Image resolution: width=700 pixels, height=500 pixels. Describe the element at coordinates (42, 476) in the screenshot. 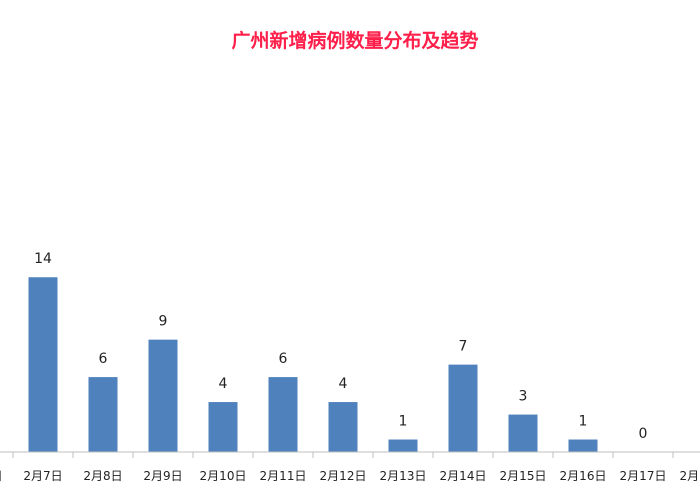

I see `x-tick-label-2: 2月7日` at that location.